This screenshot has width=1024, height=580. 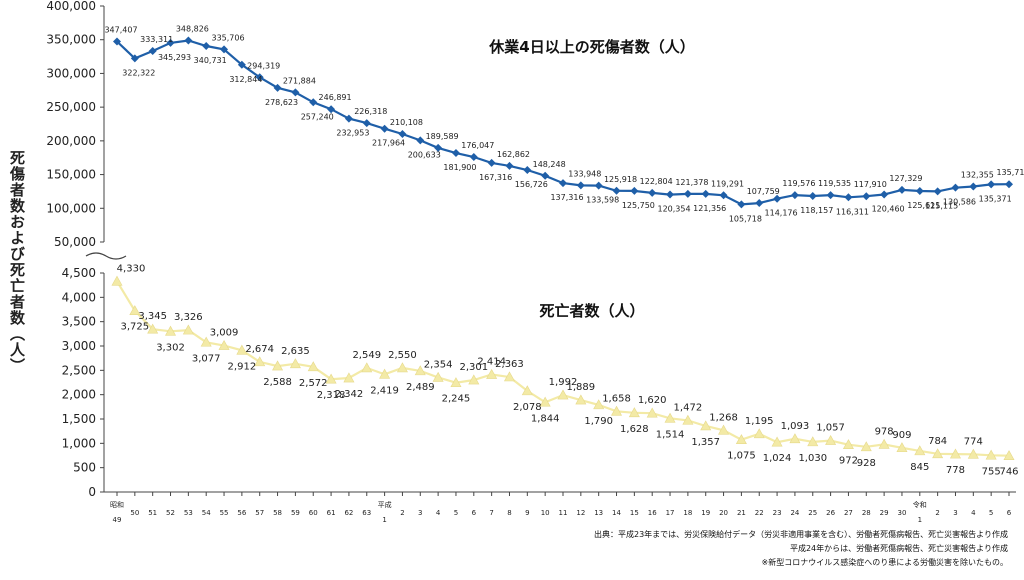 I want to click on x-tick-label: 24, so click(x=794, y=513).